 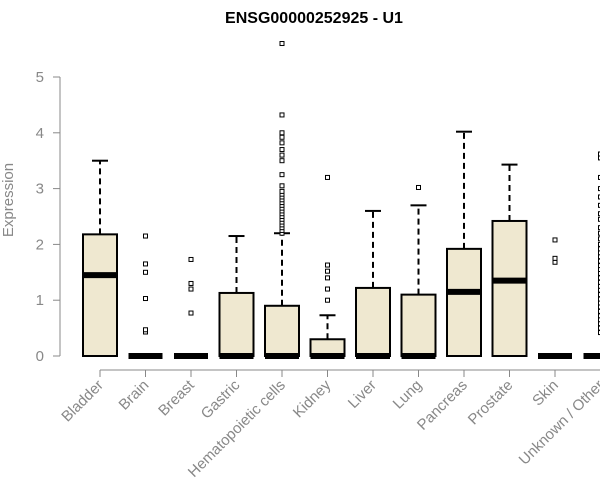 I want to click on x-tick-label: Skin, so click(x=545, y=393).